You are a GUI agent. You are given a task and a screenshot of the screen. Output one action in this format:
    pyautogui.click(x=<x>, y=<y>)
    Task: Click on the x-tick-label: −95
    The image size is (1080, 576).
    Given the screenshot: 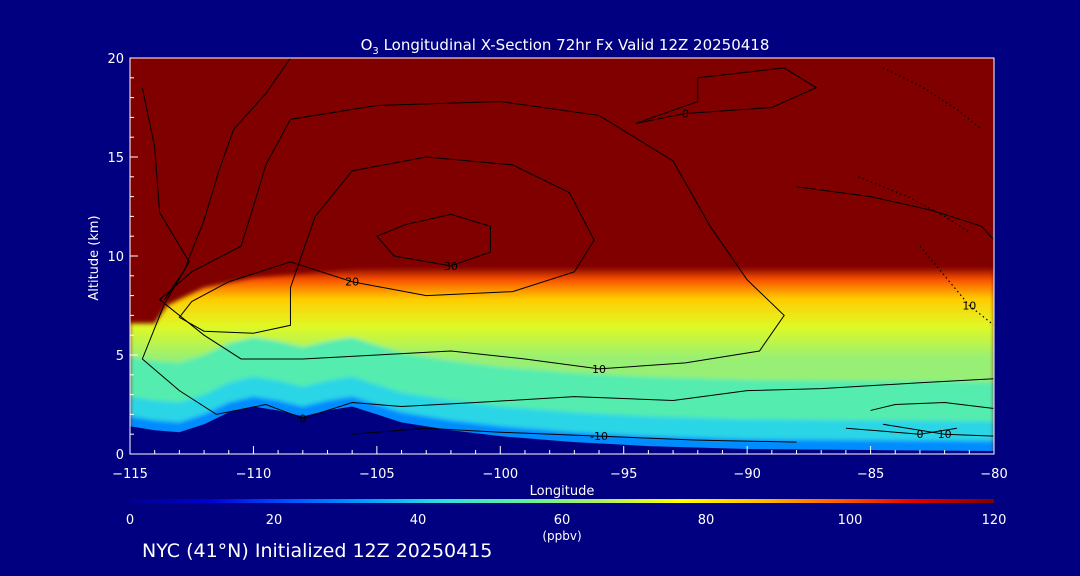 What is the action you would take?
    pyautogui.click(x=623, y=474)
    